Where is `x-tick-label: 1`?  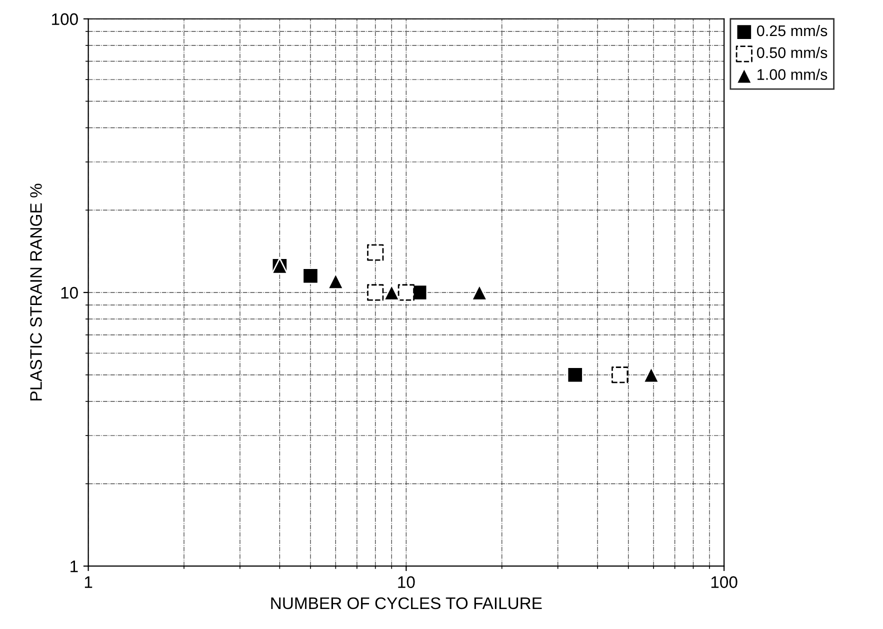 x-tick-label: 1 is located at coordinates (88, 582).